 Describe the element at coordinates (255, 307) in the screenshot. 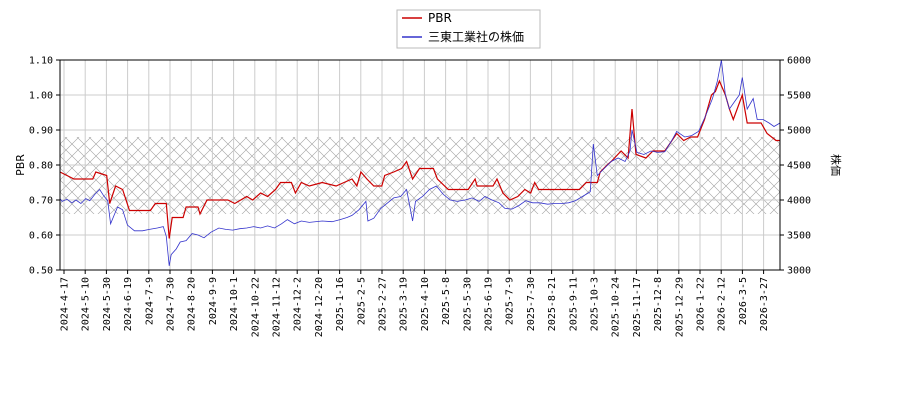

I see `x-tick-label: 2024-10-22` at that location.